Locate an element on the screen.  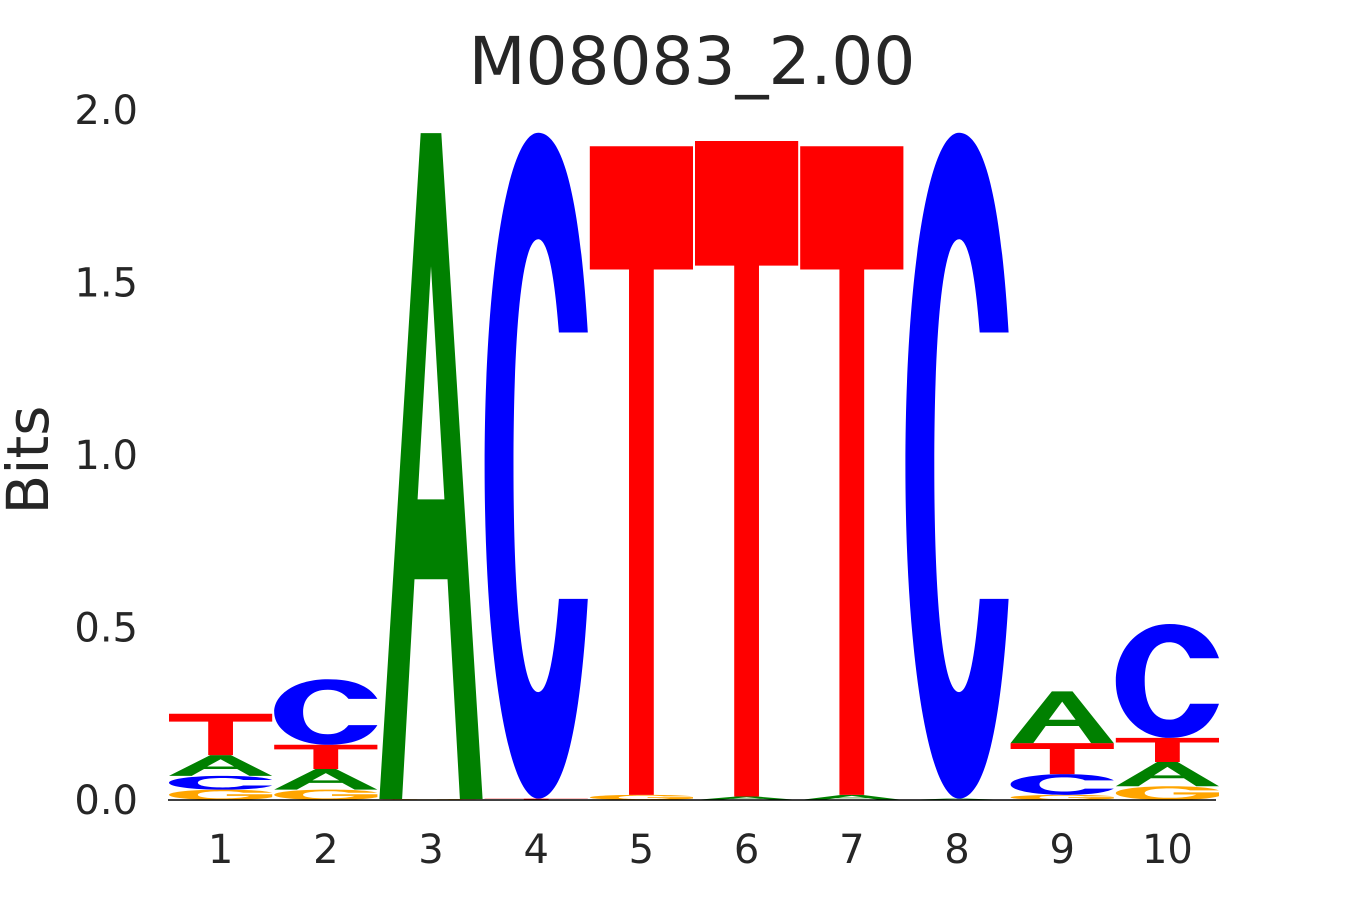
x-tick-label-4: 4 is located at coordinates (535, 850).